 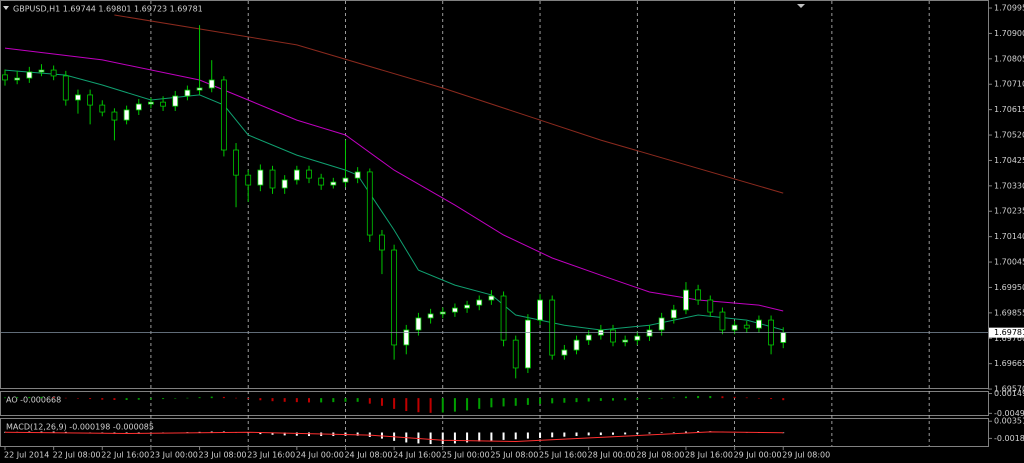 What do you see at coordinates (1009, 393) in the screenshot?
I see `y-tick-label: 0.001499` at bounding box center [1009, 393].